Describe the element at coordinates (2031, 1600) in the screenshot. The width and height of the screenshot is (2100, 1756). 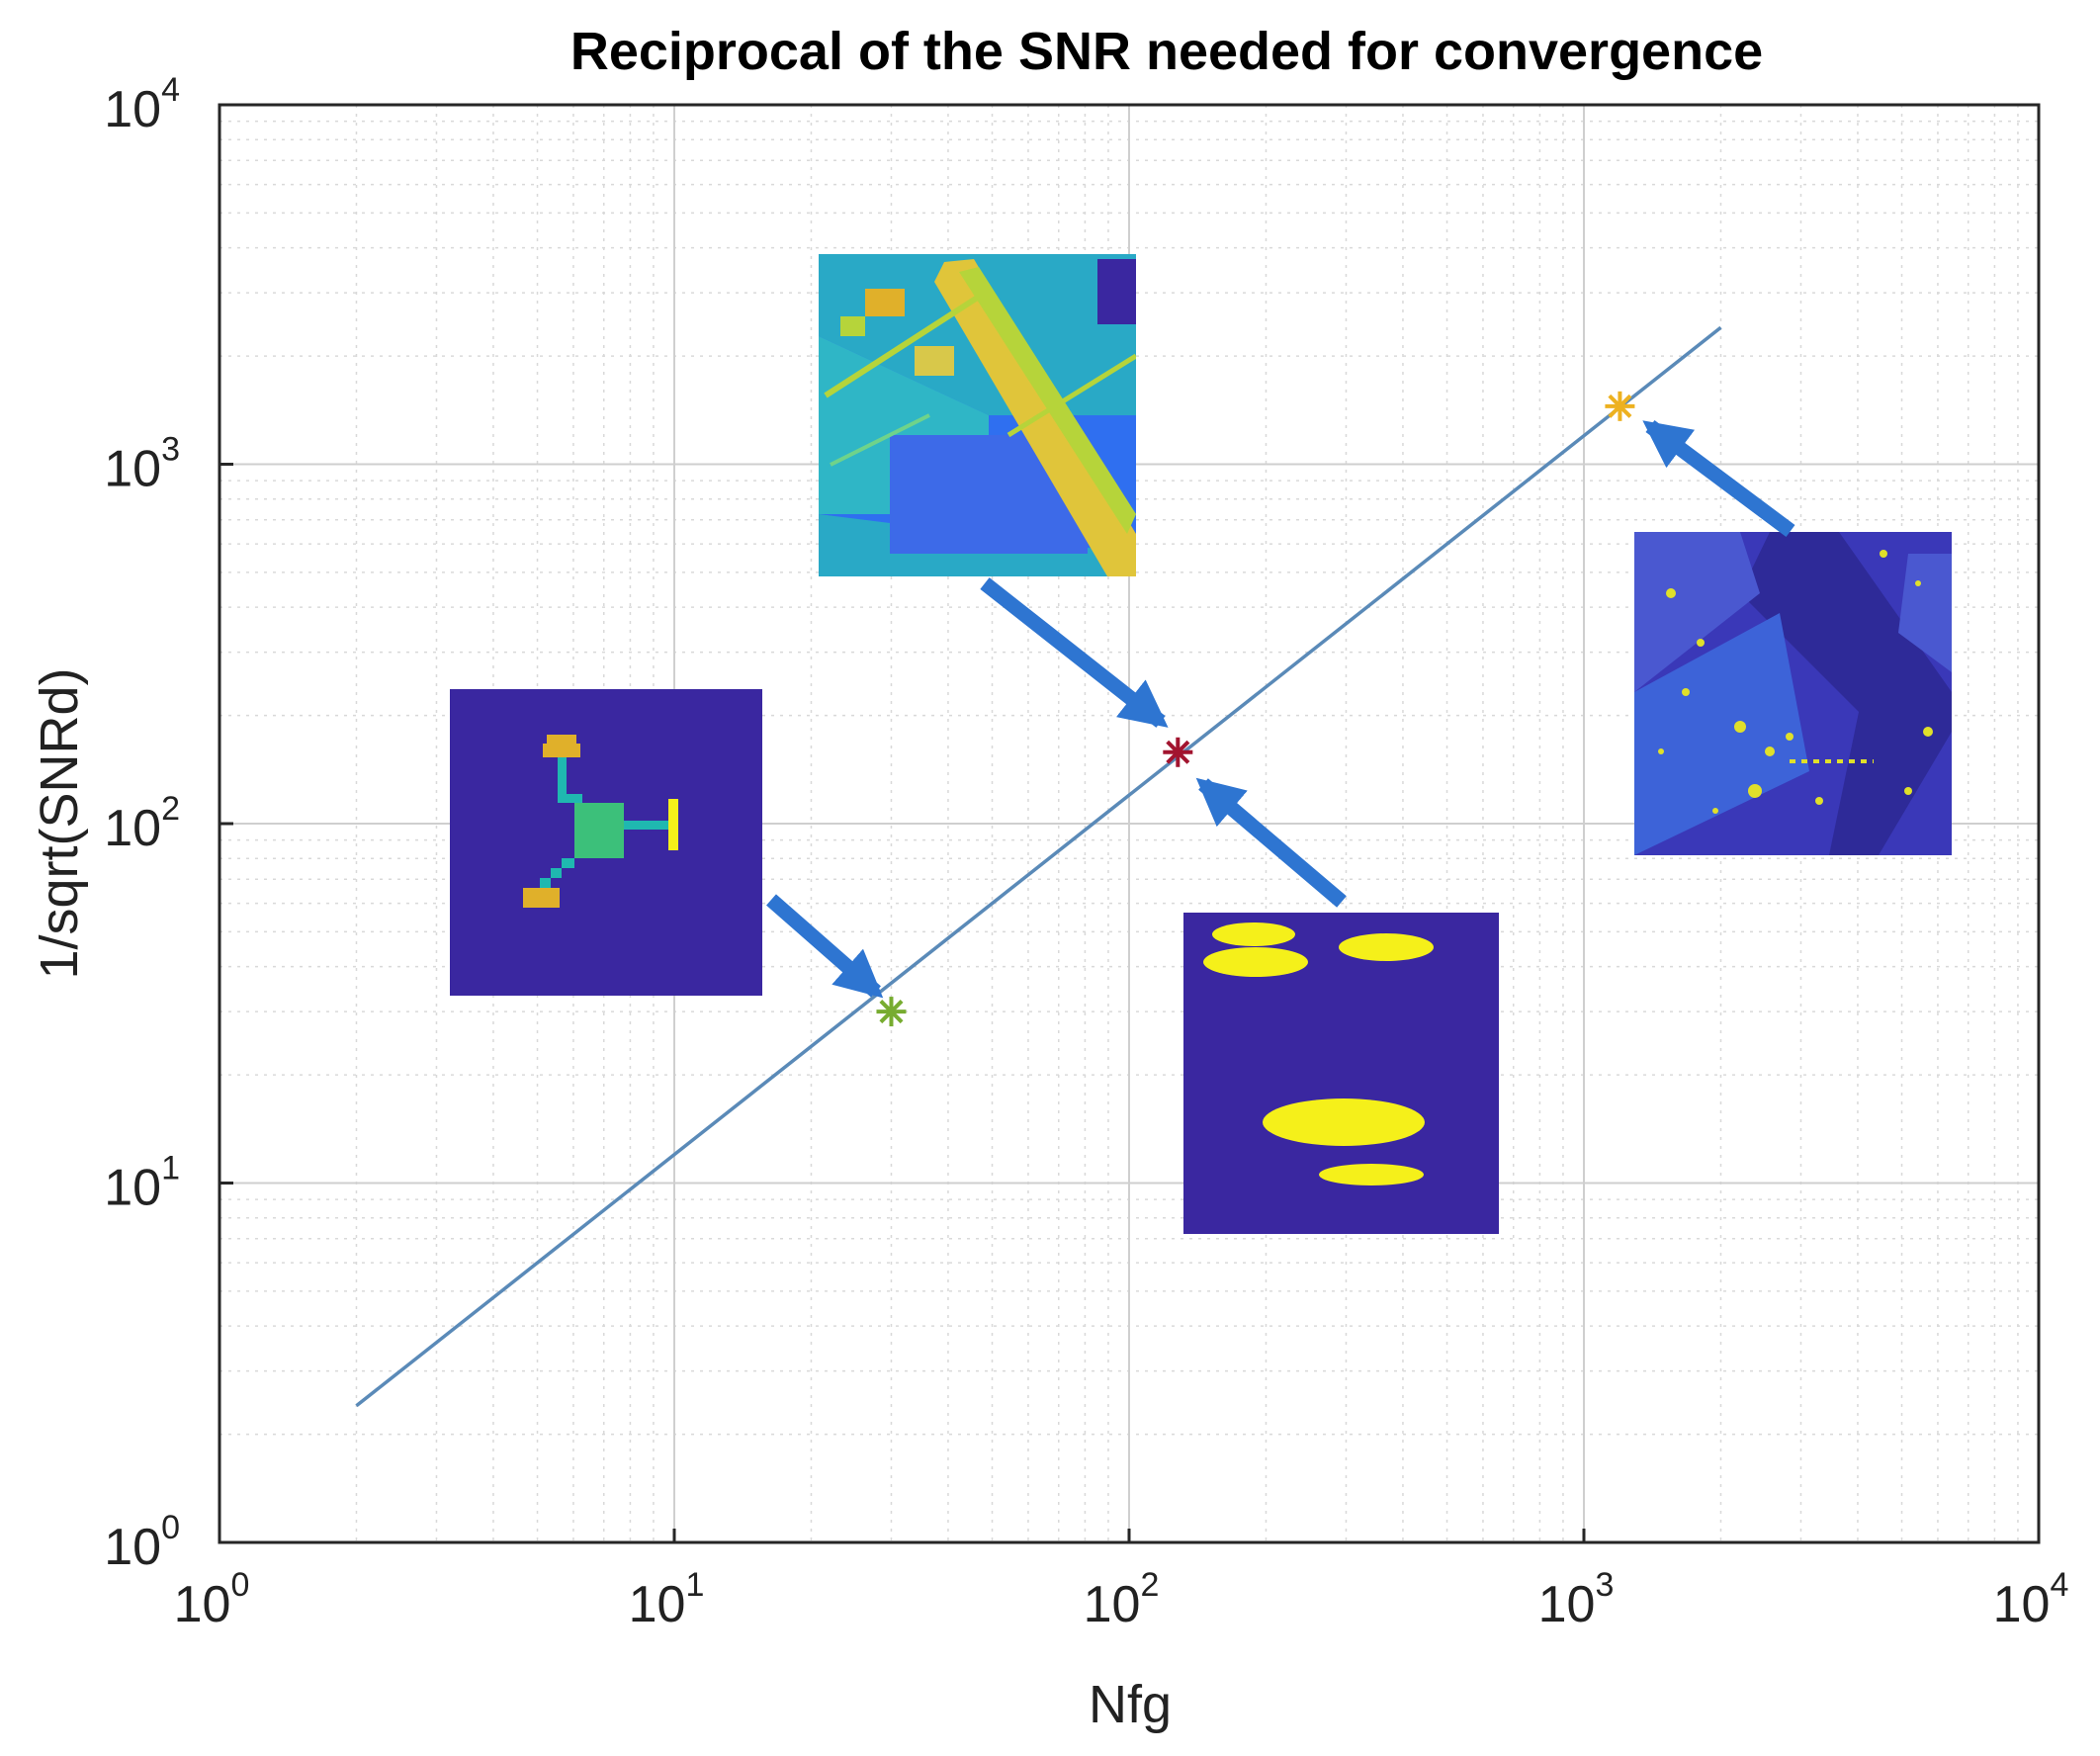
I see `x-tick-label: 10⁴` at that location.